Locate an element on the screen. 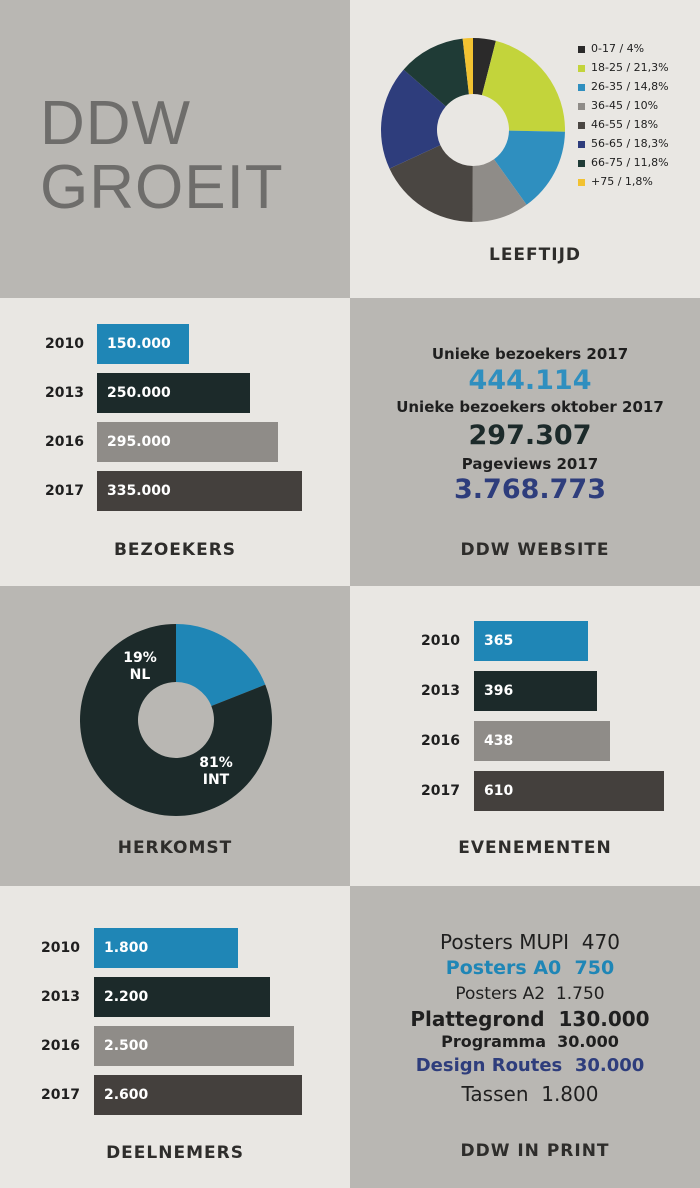  website-stat-label-3: Pageviews 2017 is located at coordinates (530, 464).